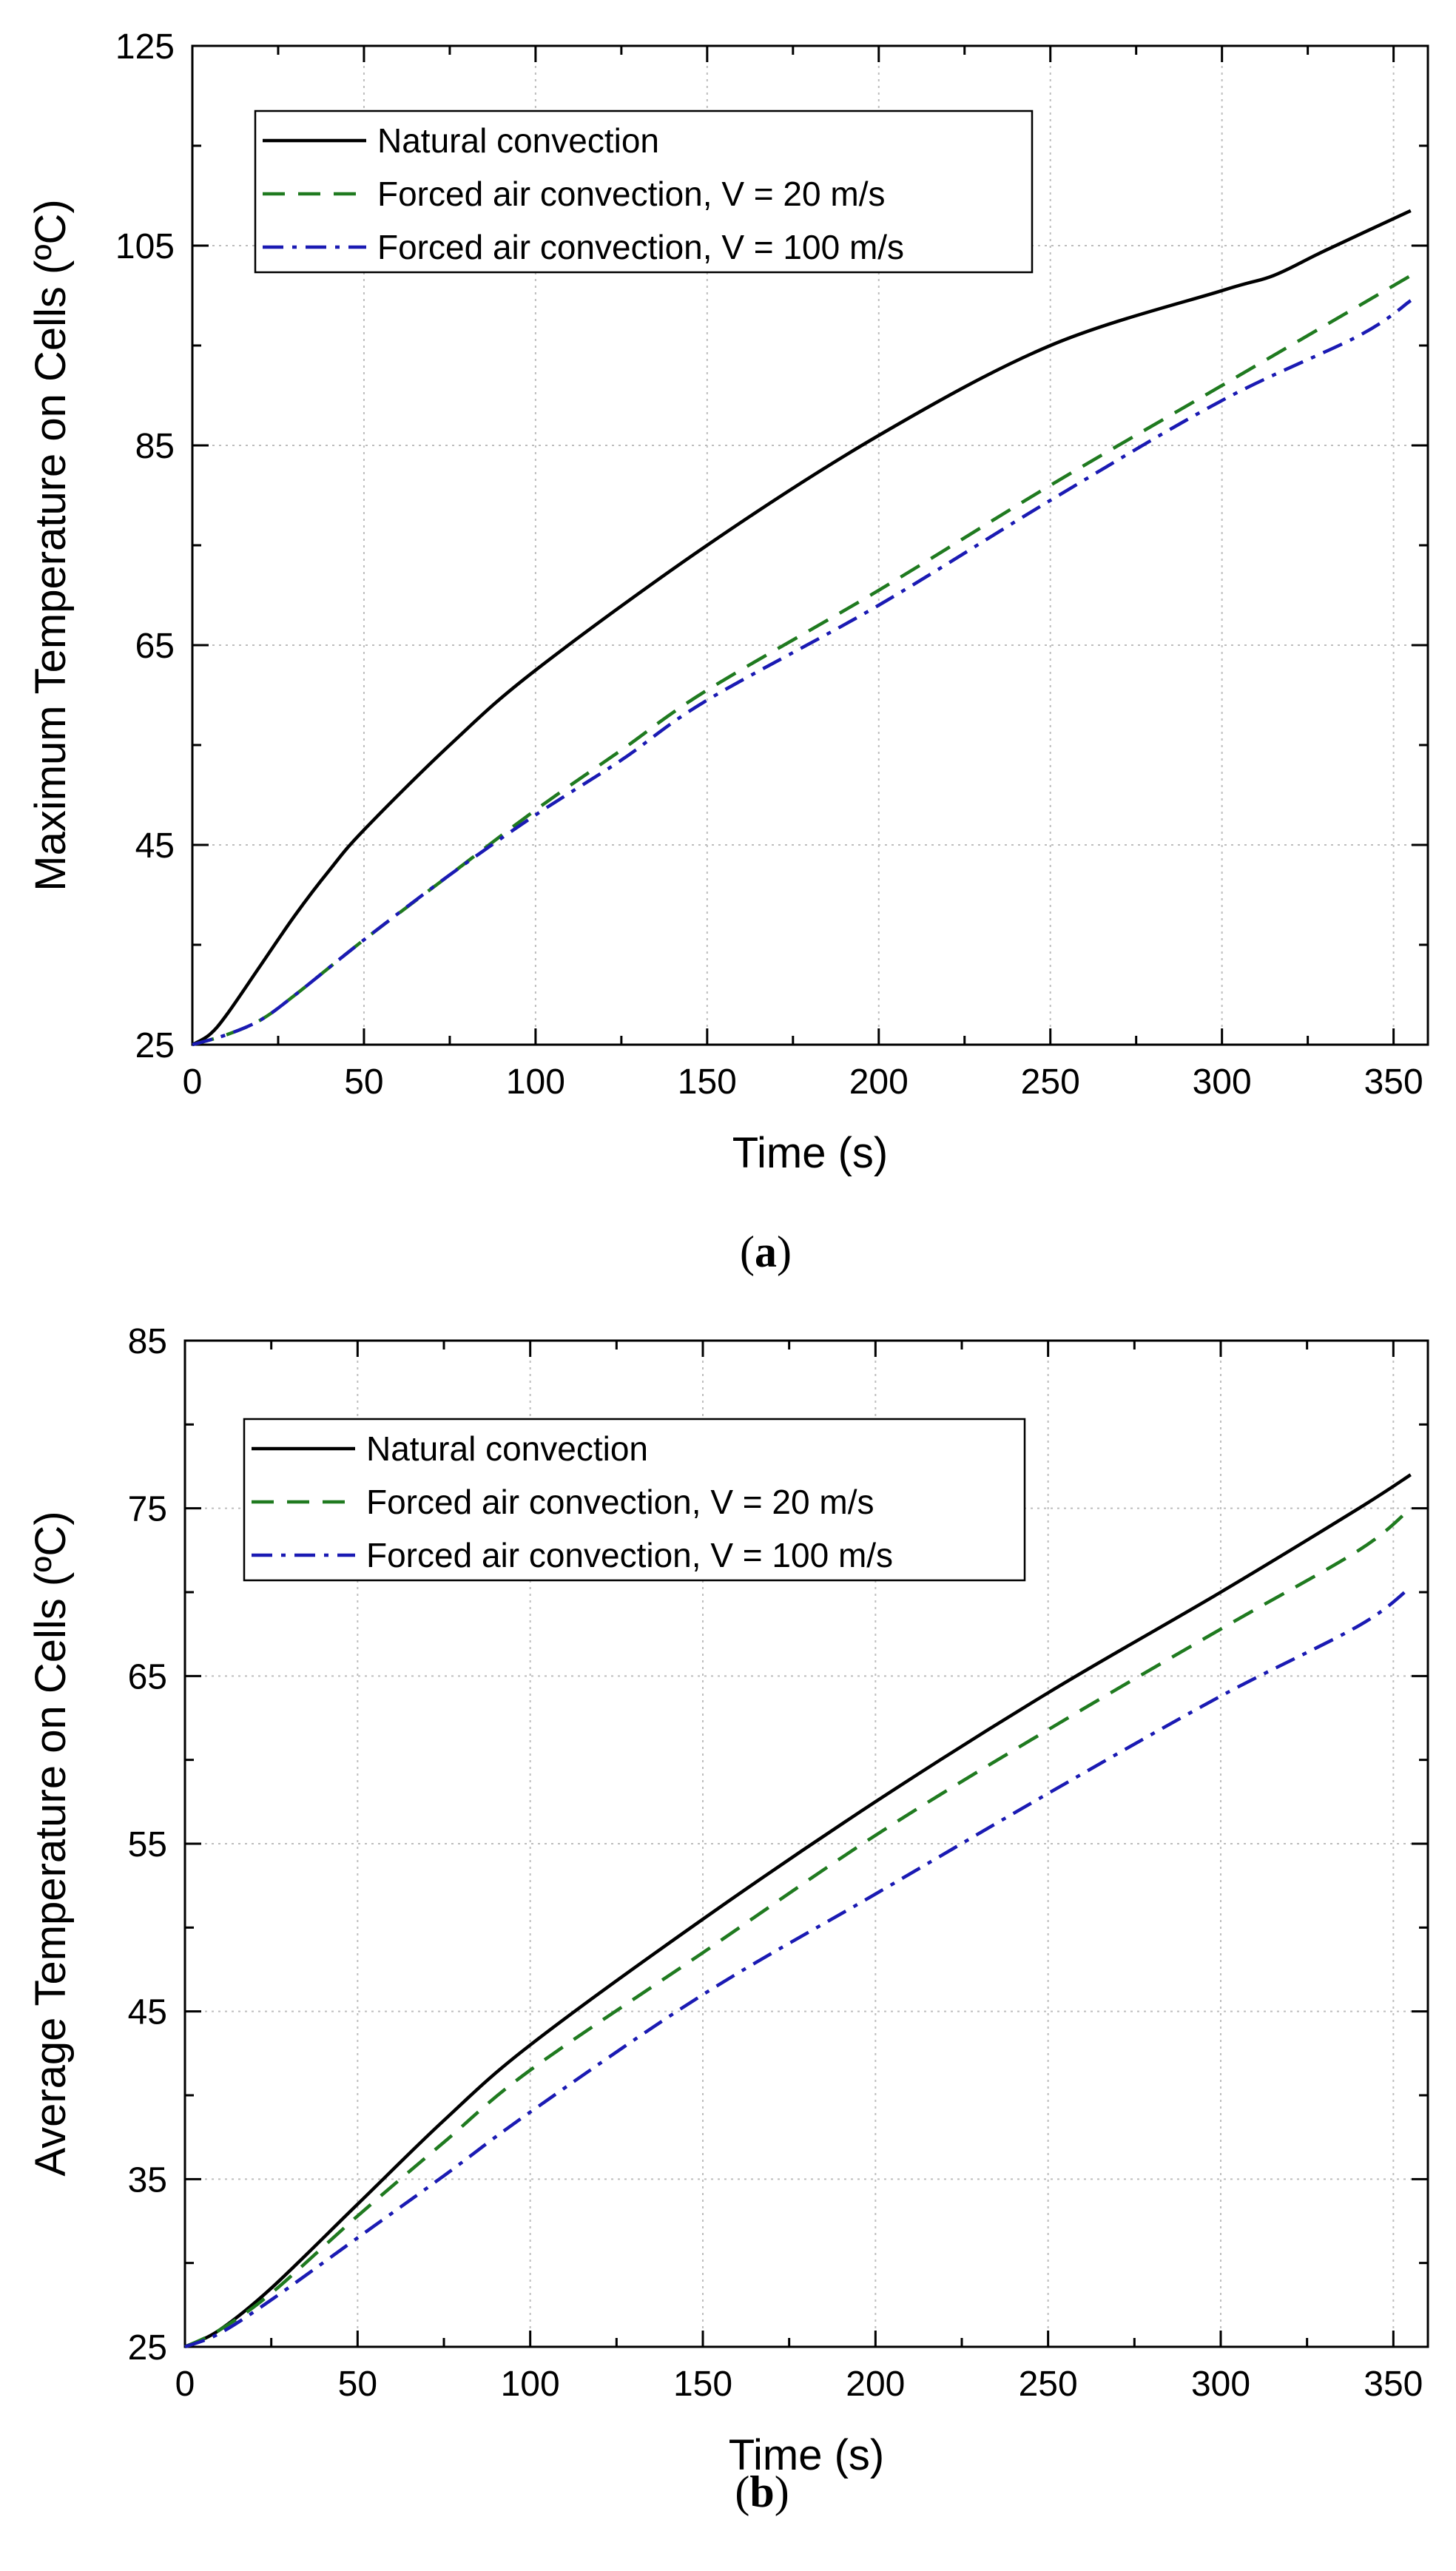  Describe the element at coordinates (145, 47) in the screenshot. I see `y-tick-label: 125` at that location.